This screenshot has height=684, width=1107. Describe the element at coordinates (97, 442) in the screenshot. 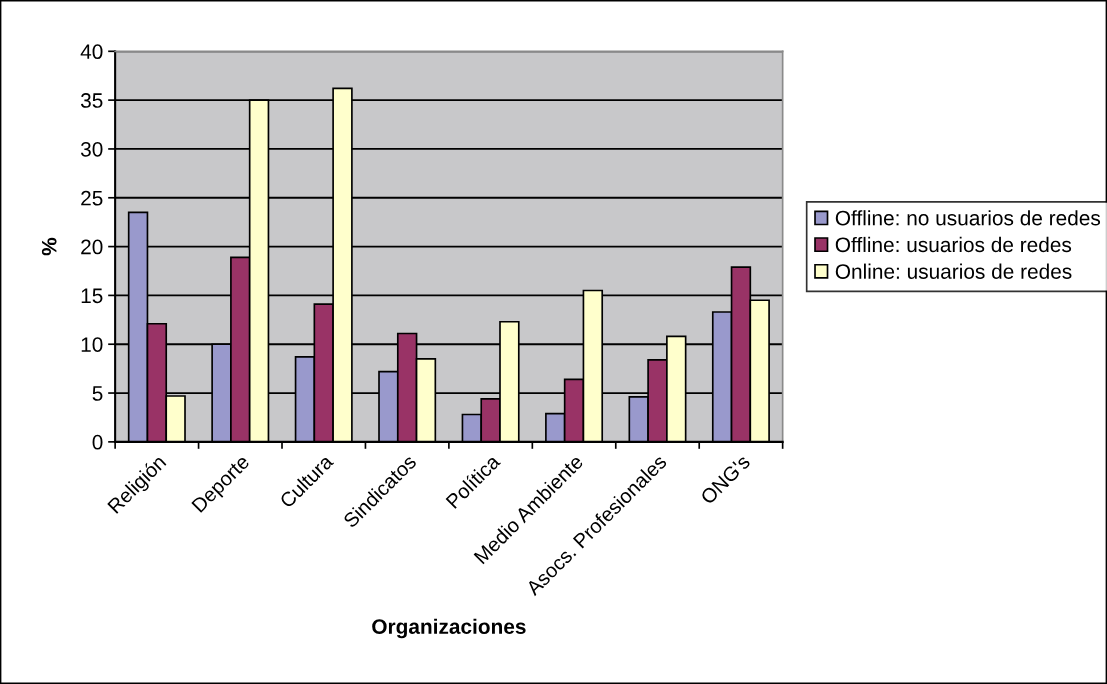

I see `y-tick-label: 0` at that location.